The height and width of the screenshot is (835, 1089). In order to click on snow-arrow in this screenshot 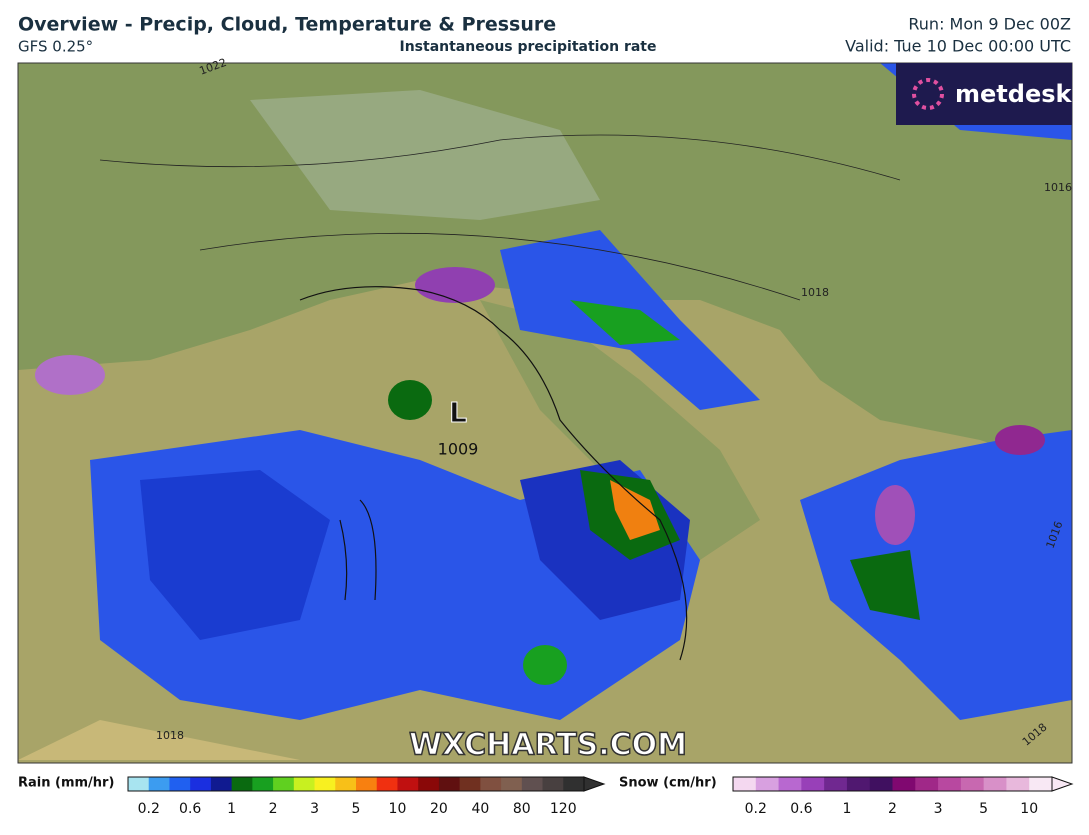, I will do `click(1062, 784)`.